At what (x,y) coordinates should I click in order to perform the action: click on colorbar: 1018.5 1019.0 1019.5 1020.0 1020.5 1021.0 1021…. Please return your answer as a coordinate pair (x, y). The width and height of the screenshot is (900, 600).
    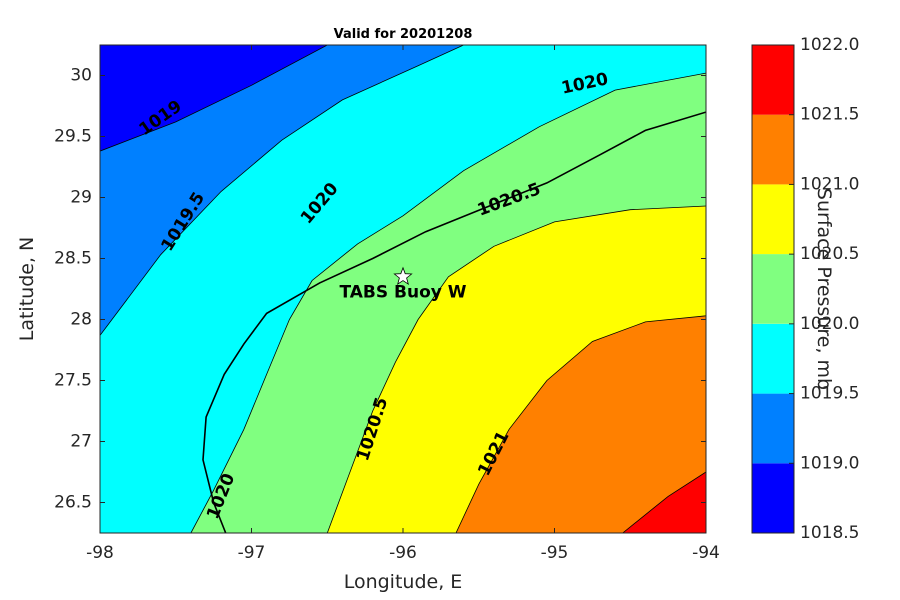
    Looking at the image, I should click on (805, 289).